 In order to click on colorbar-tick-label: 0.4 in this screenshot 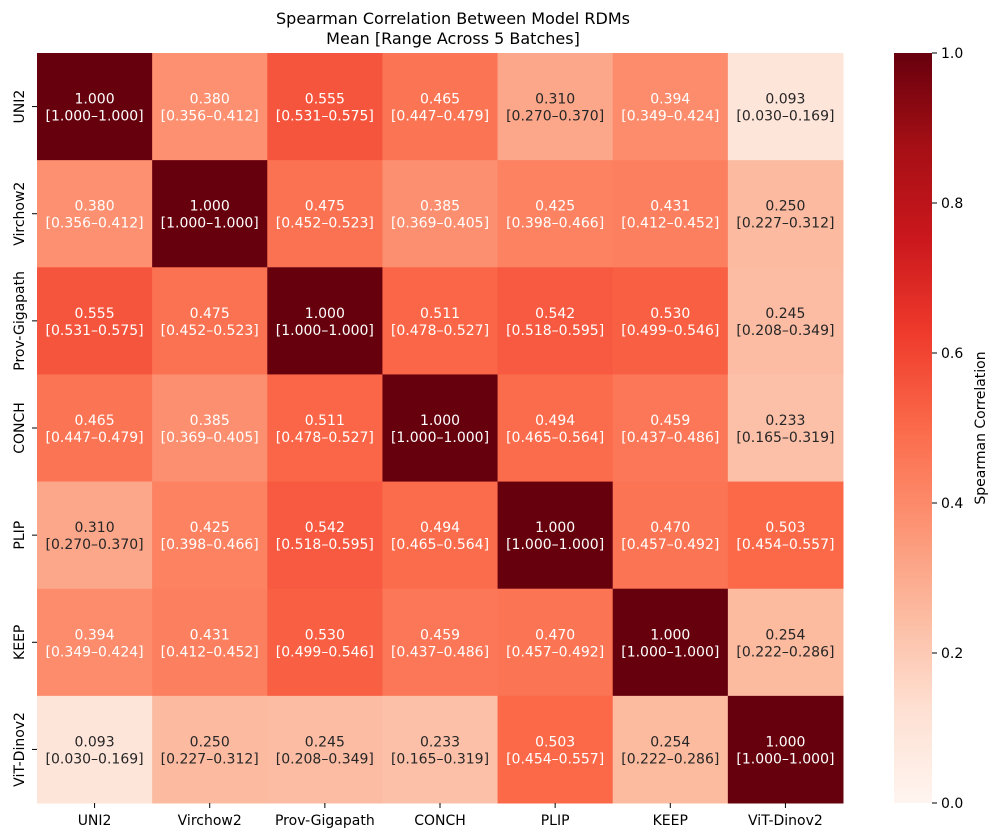, I will do `click(952, 504)`.